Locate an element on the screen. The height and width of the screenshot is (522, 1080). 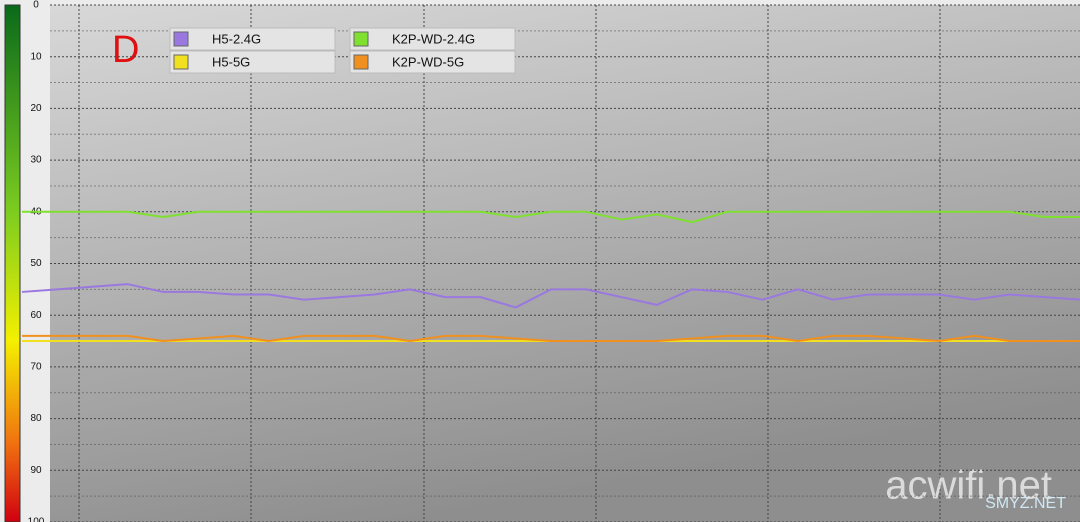
y-tick-label: 30 is located at coordinates (36, 160).